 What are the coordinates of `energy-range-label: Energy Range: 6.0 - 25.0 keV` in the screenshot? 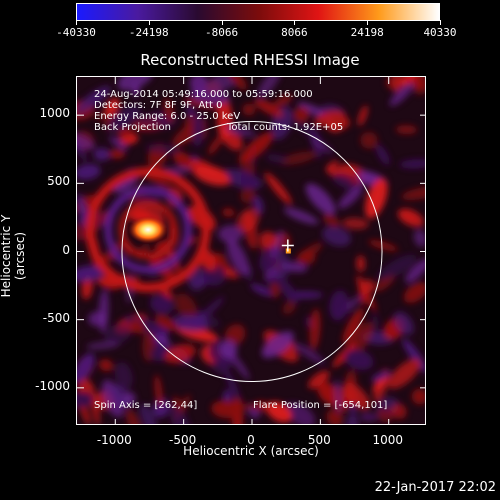 It's located at (167, 116).